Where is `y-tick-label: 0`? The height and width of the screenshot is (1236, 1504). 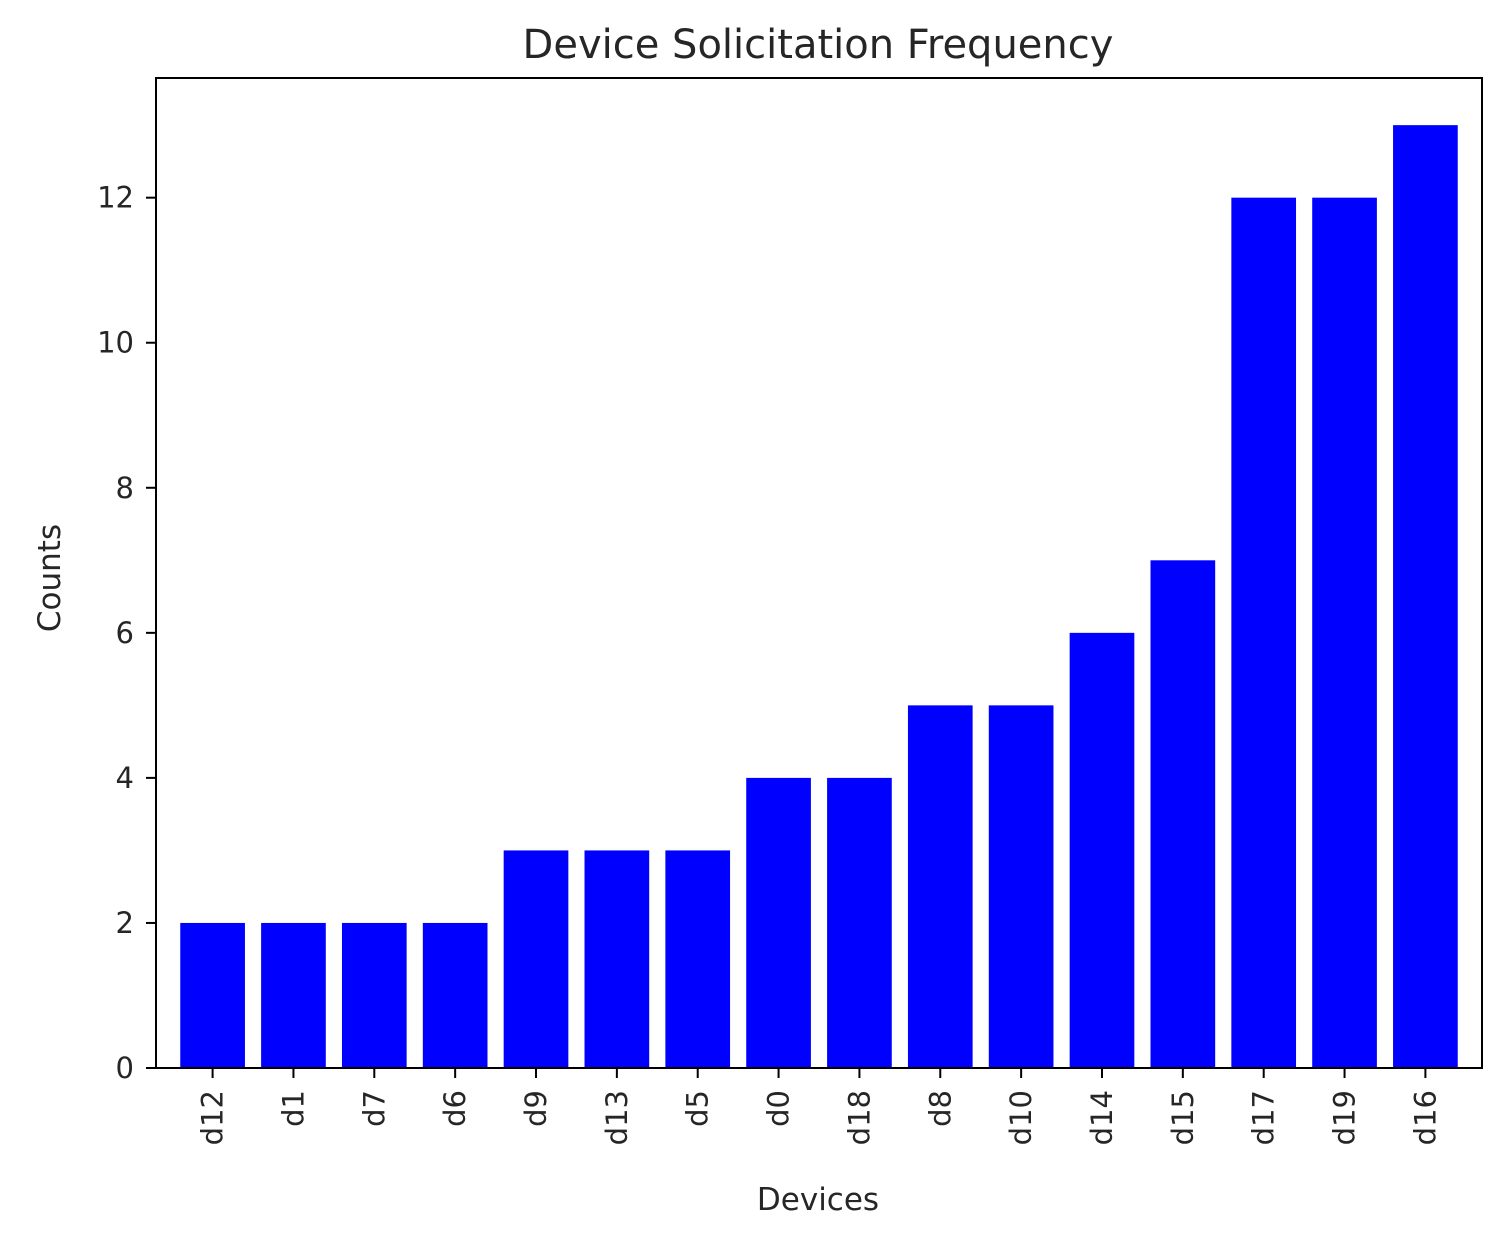
y-tick-label: 0 is located at coordinates (125, 1068).